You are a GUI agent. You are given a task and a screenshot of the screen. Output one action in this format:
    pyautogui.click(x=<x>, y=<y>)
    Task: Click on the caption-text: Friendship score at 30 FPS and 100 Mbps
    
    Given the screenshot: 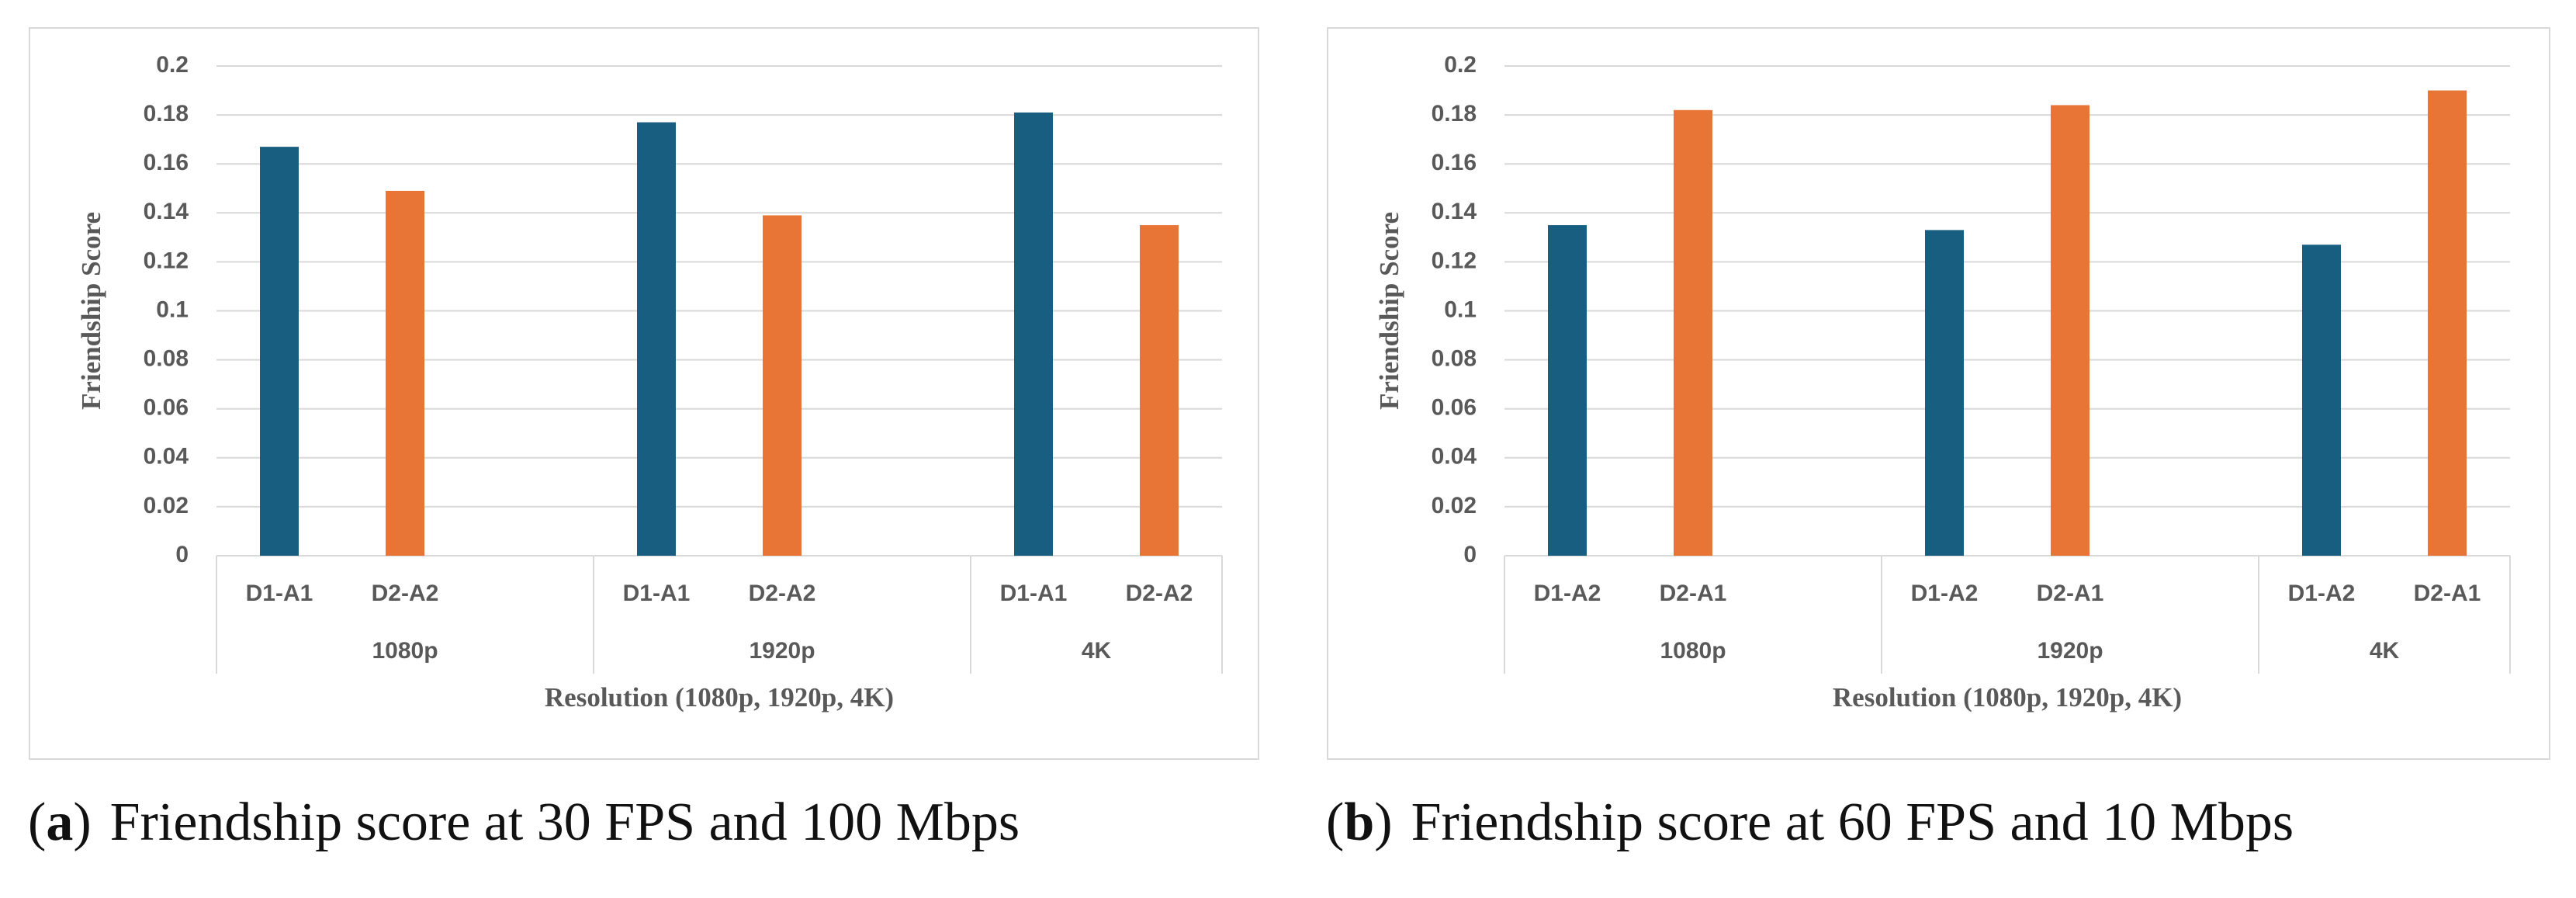 What is the action you would take?
    pyautogui.click(x=565, y=822)
    